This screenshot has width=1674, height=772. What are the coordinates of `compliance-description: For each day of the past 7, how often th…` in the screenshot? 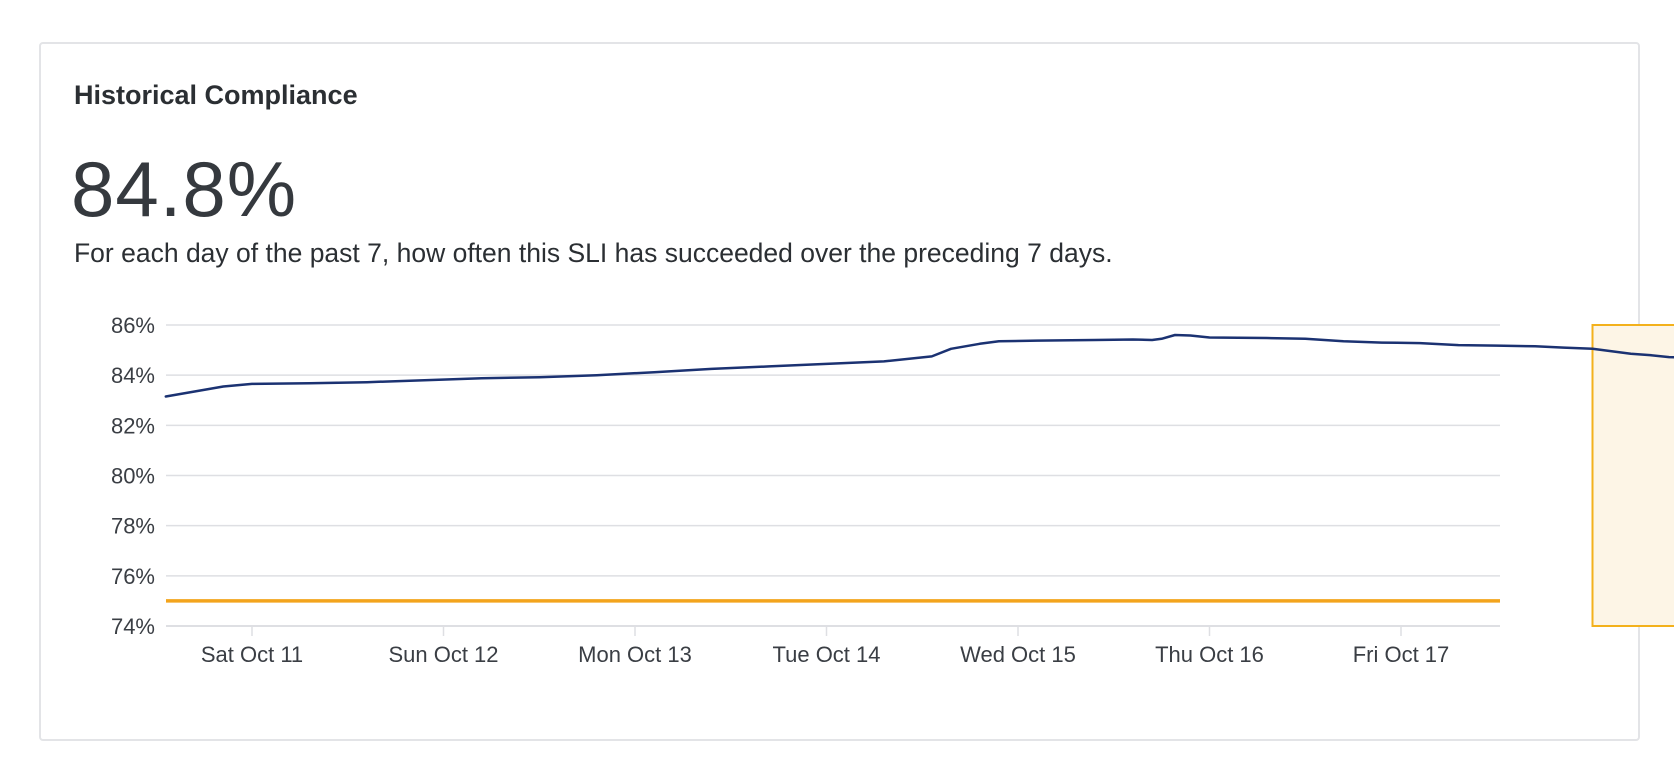 It's located at (593, 253).